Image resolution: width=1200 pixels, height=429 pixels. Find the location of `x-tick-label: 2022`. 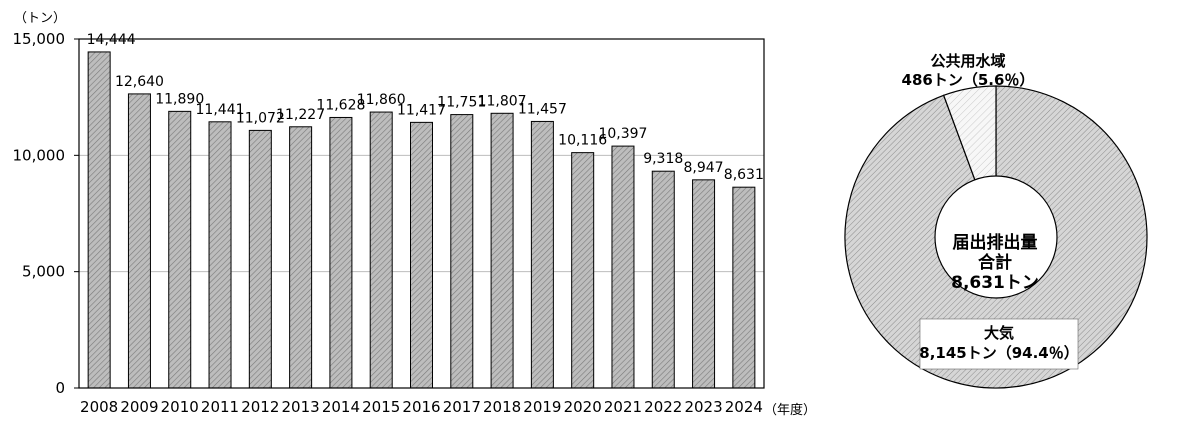

x-tick-label: 2022 is located at coordinates (663, 407).